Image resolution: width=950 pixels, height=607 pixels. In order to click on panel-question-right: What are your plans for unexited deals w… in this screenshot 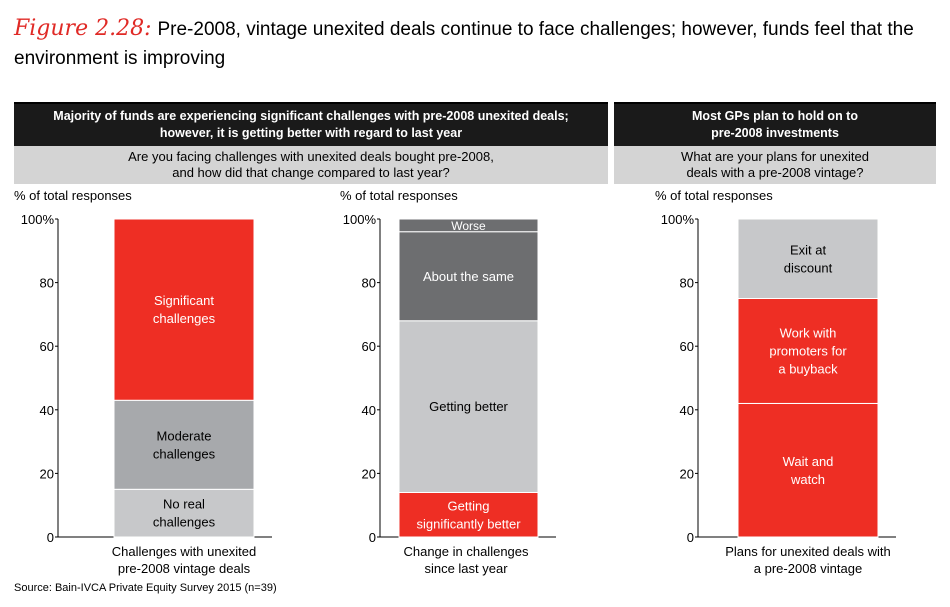, I will do `click(775, 165)`.